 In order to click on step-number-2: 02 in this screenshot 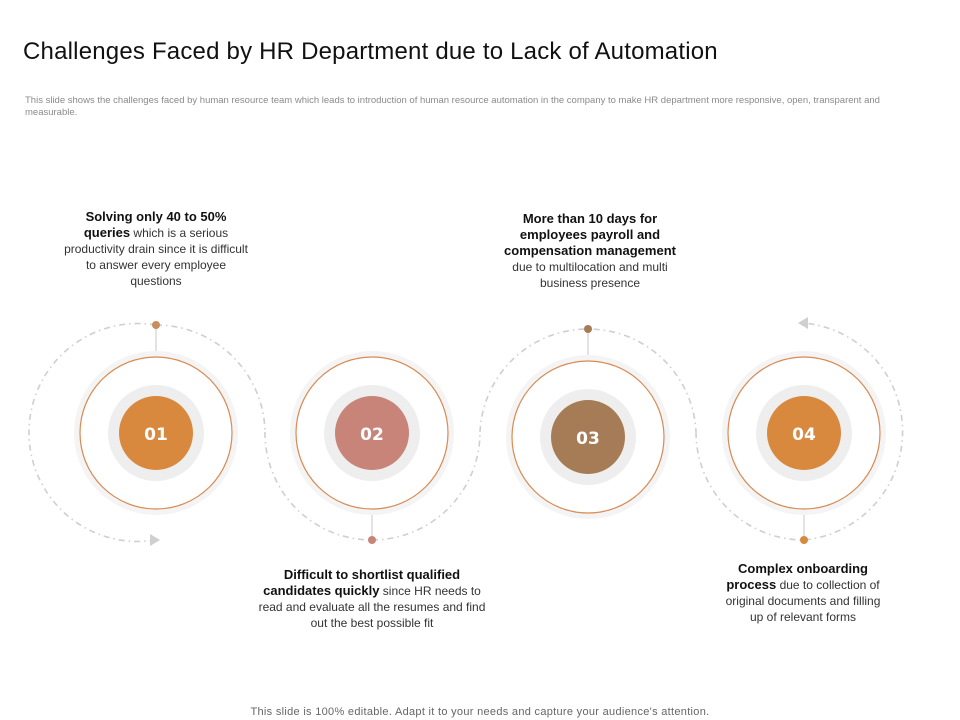, I will do `click(372, 435)`.